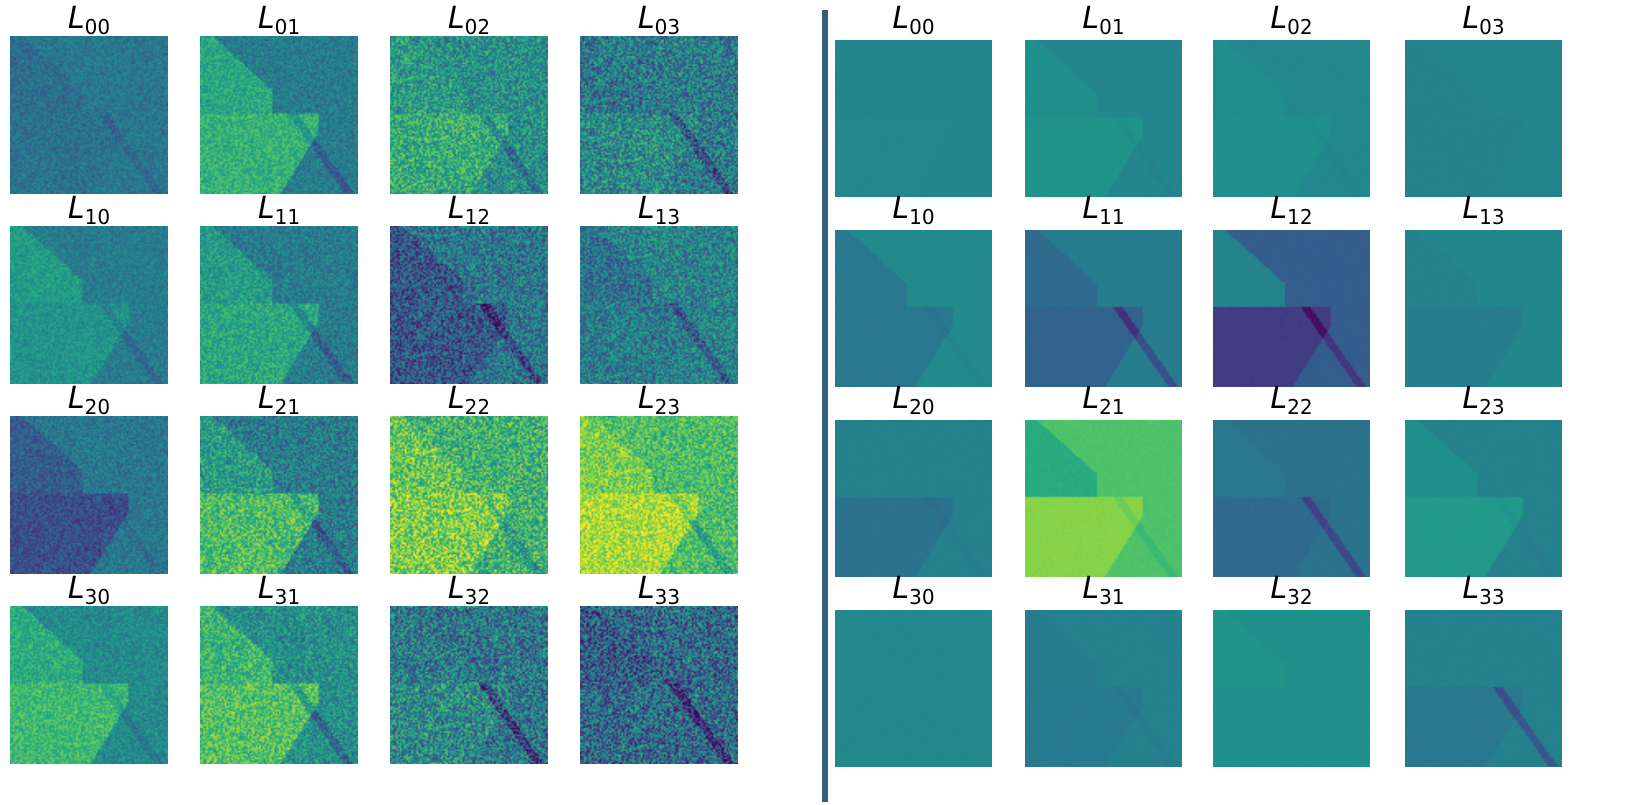 This screenshot has width=1645, height=805. I want to click on cell-title-subscript: 03, so click(667, 27).